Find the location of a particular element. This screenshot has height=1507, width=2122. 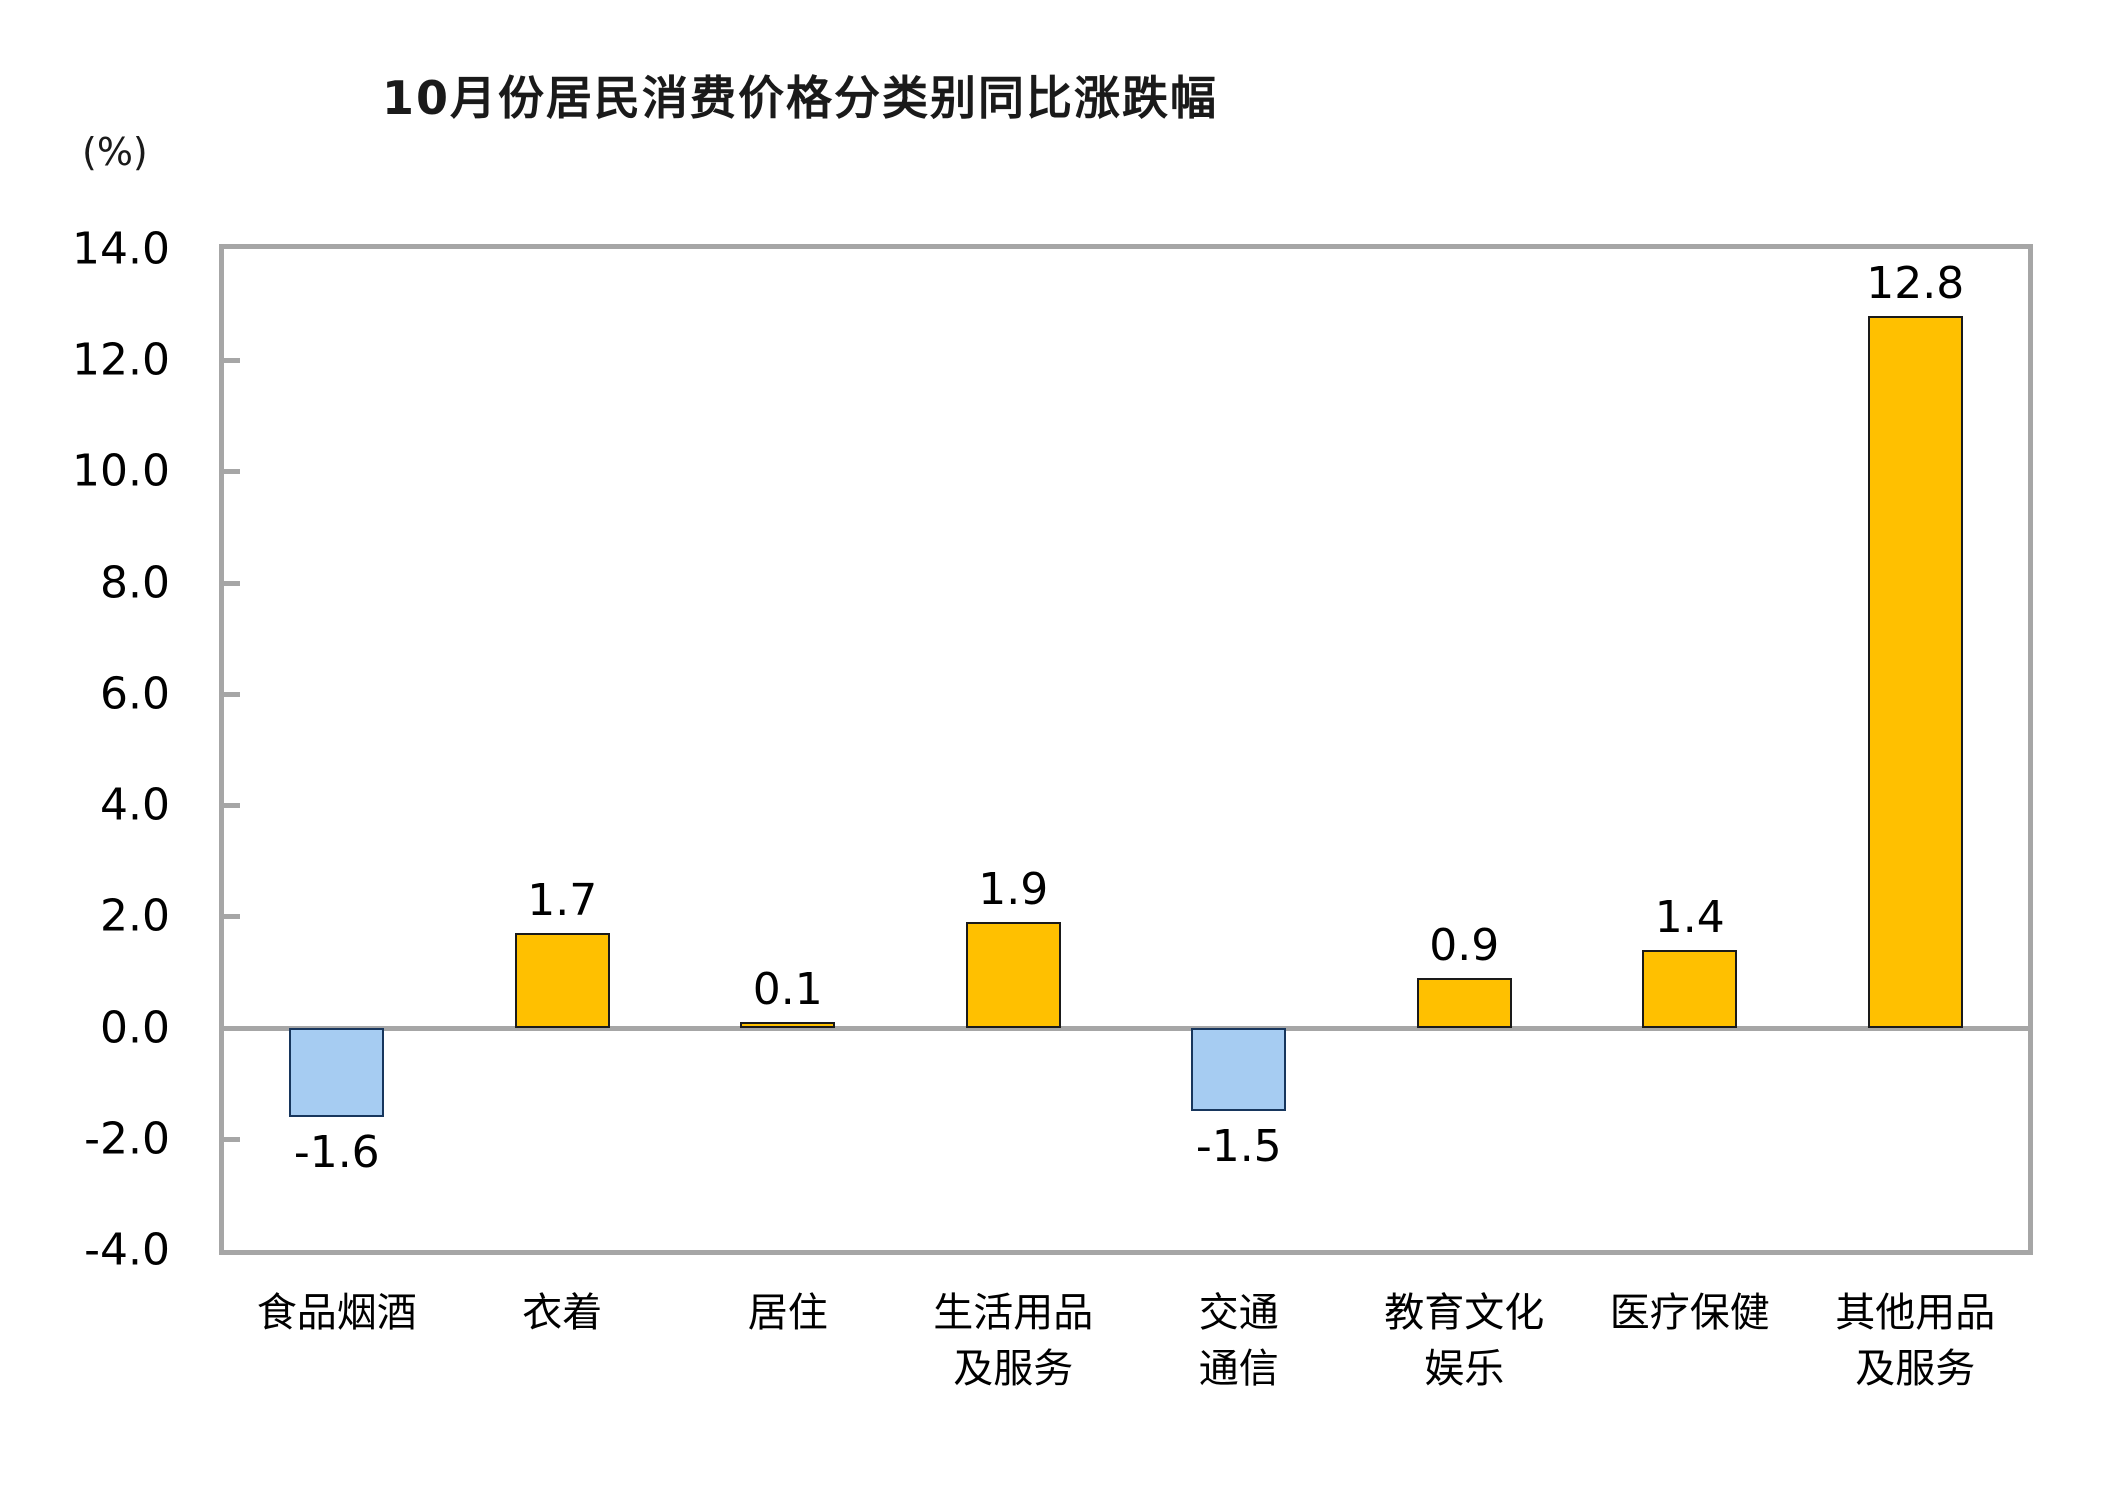

bar-value-label: -1.5 is located at coordinates (1238, 1146).